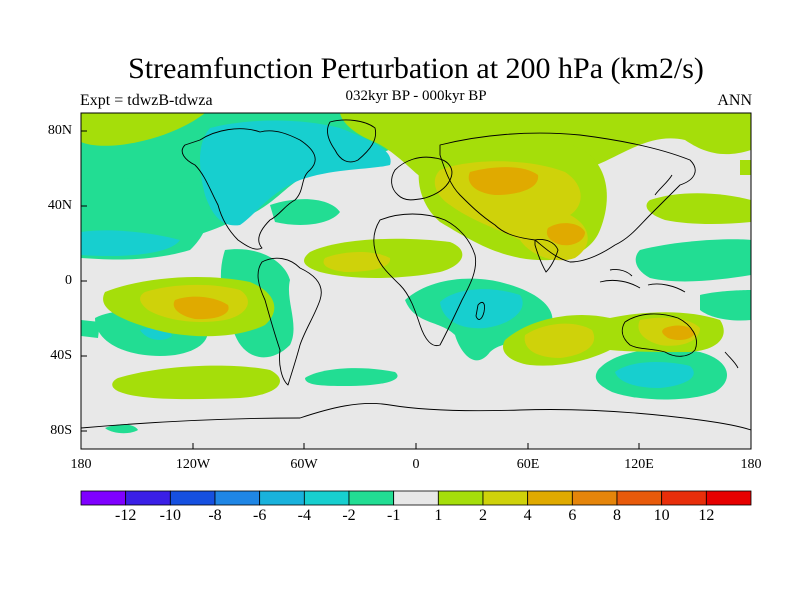  Describe the element at coordinates (125, 515) in the screenshot. I see `colorbar-label: -12` at that location.